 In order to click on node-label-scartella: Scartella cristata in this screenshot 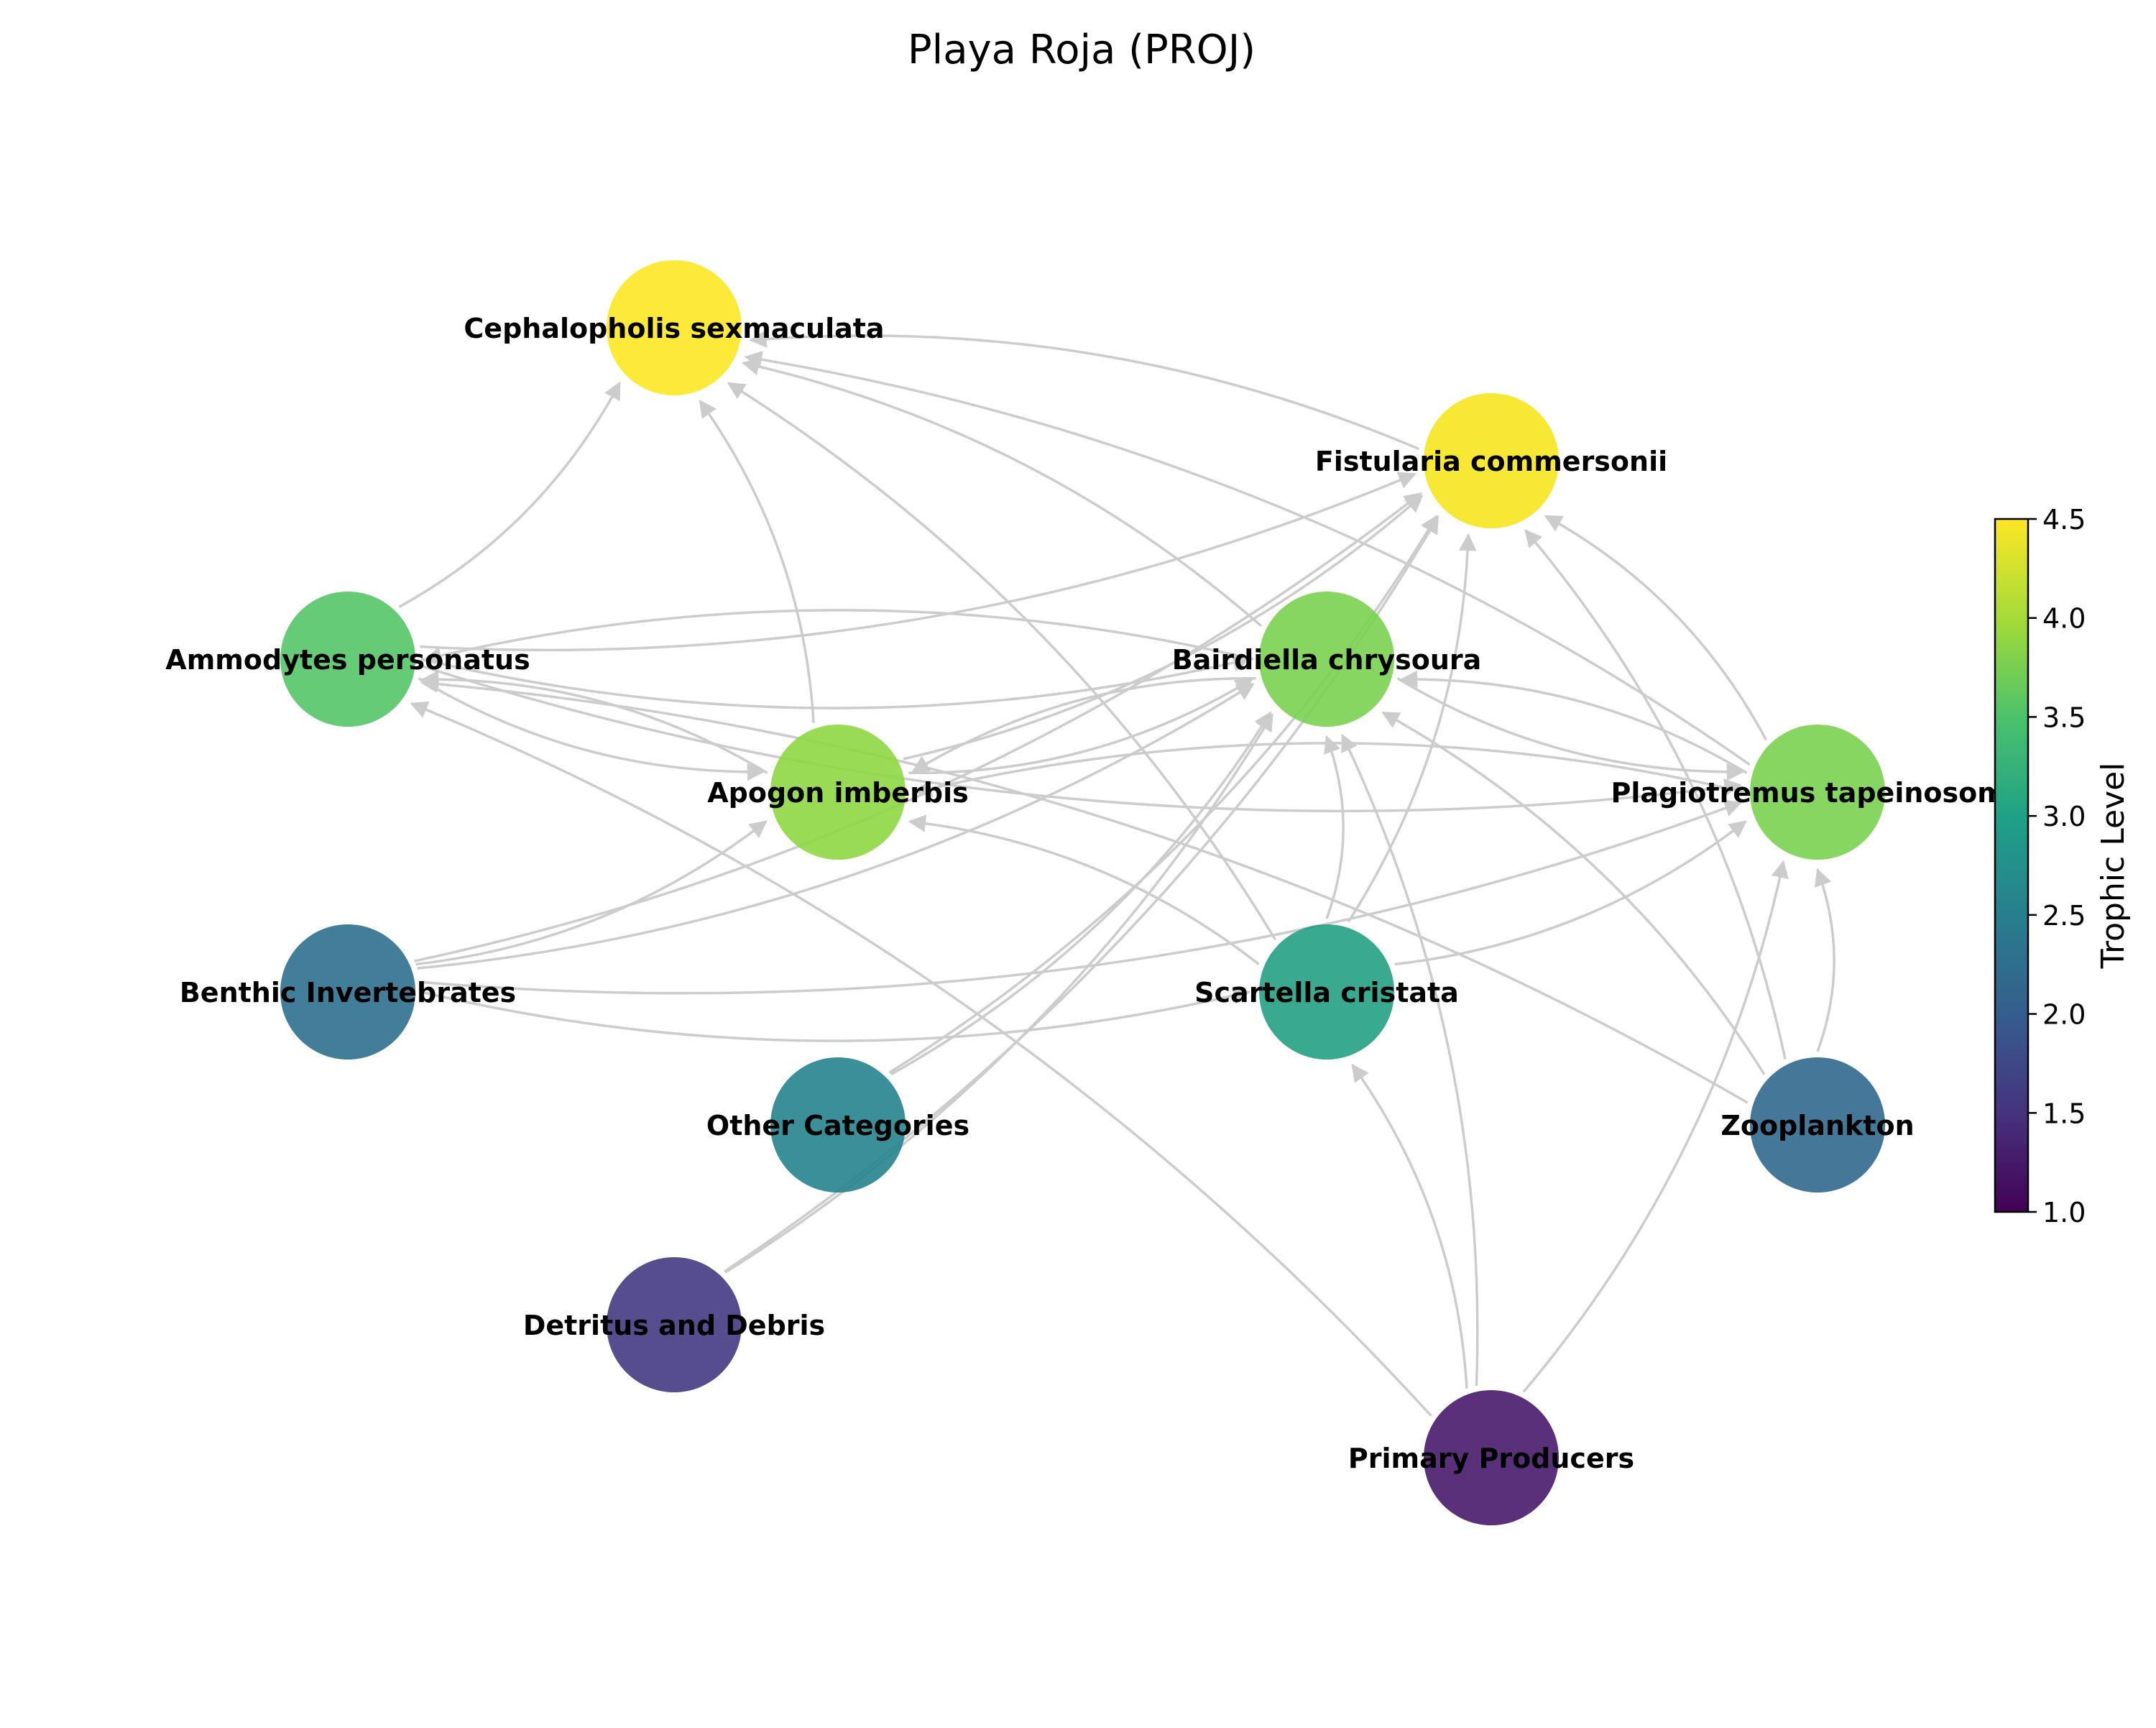, I will do `click(1326, 992)`.